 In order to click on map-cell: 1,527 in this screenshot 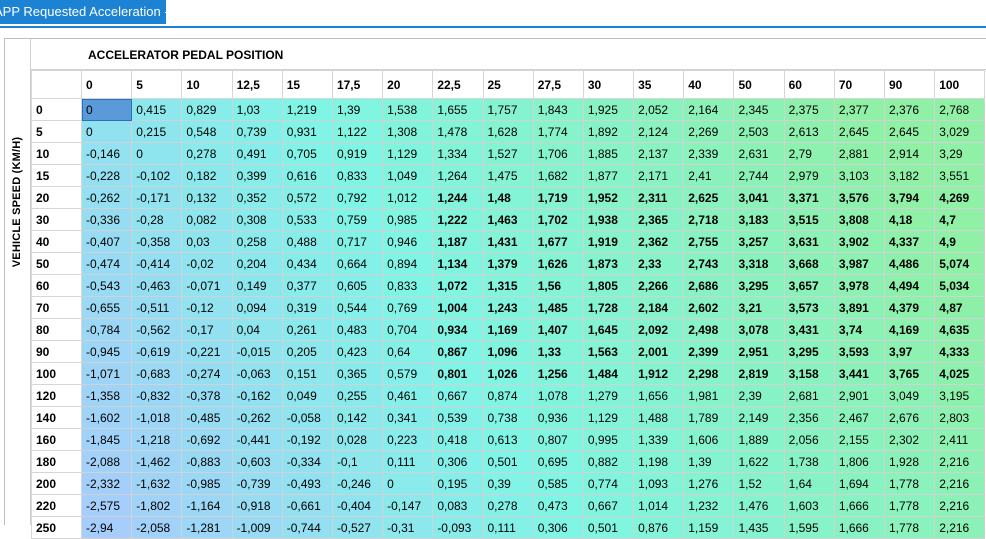, I will do `click(508, 153)`.